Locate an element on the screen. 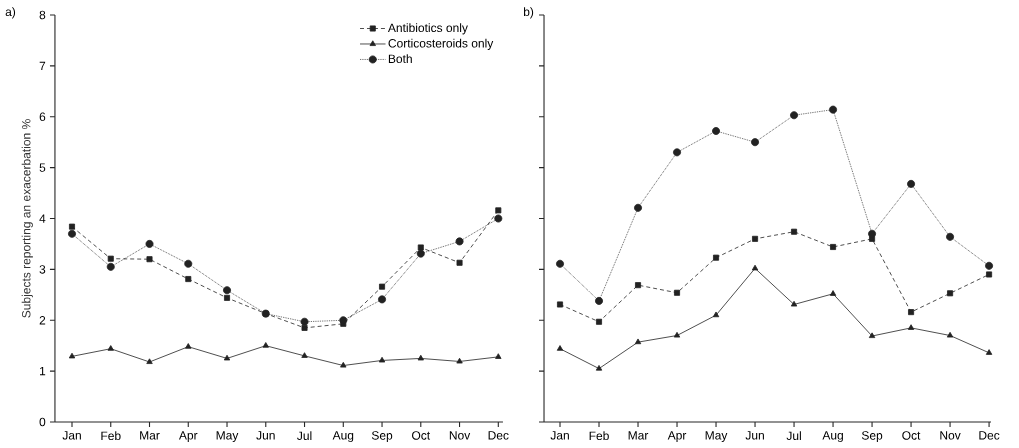  y-axis-title: Subjects reporting an exacerbation % is located at coordinates (27, 218).